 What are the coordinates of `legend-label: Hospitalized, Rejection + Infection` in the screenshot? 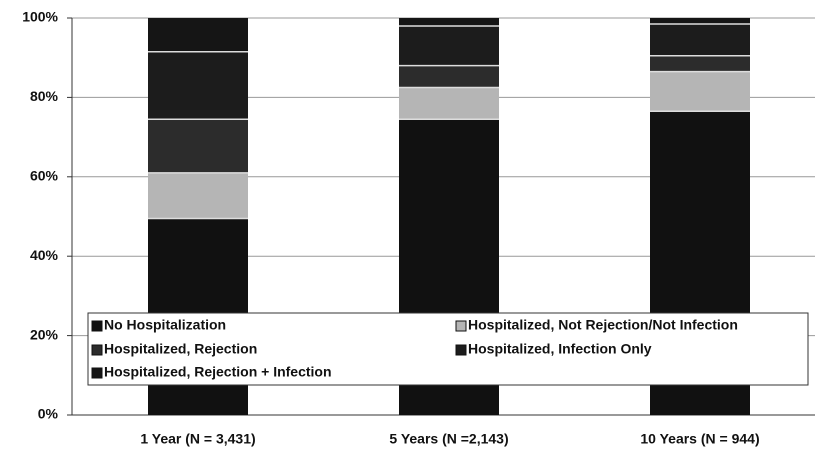 It's located at (218, 372).